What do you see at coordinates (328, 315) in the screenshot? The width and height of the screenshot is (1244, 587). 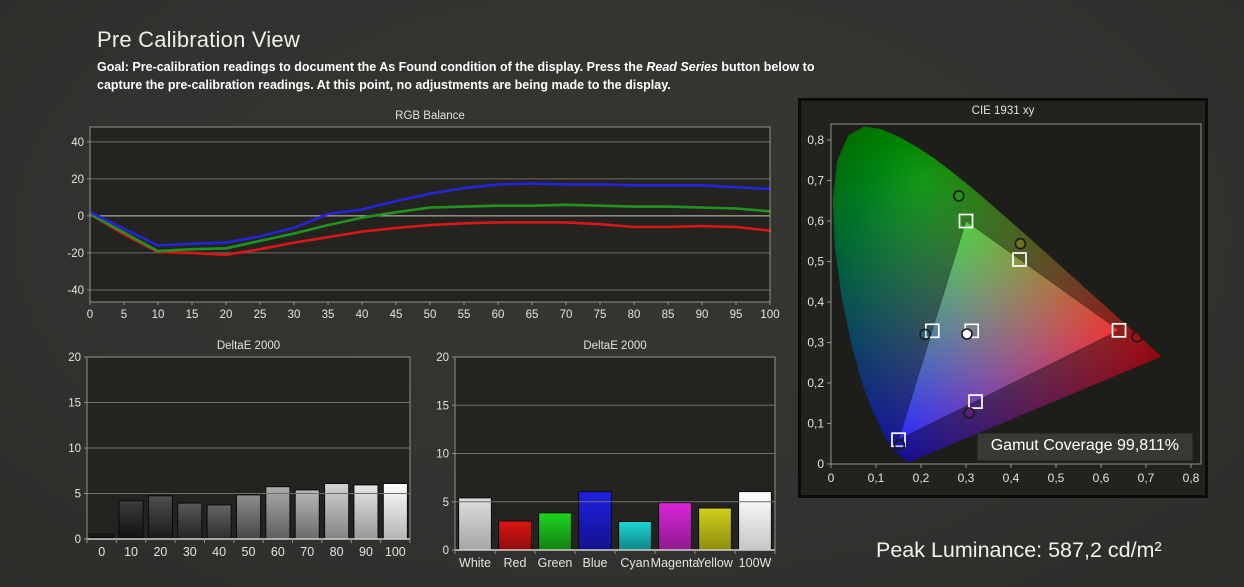 I see `axis-tick-label: 35` at bounding box center [328, 315].